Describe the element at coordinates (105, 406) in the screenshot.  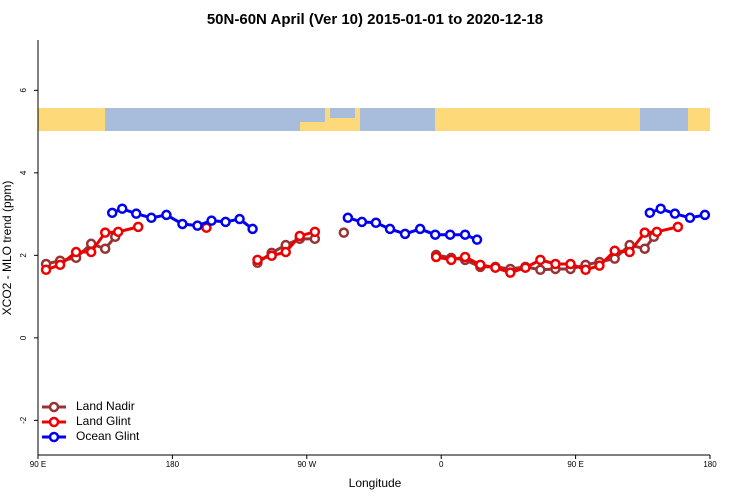
I see `legend-label: Land Nadir` at that location.